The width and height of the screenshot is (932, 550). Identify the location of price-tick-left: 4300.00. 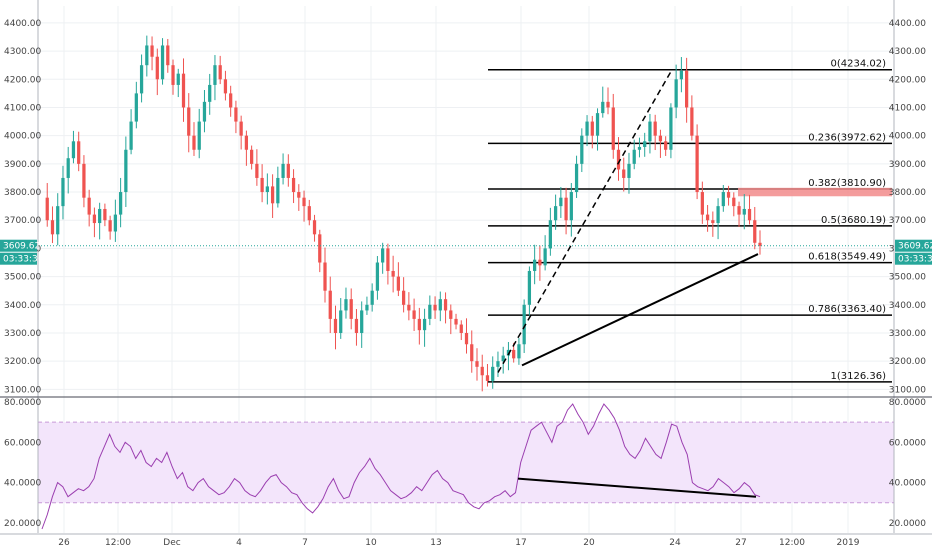
(22, 52).